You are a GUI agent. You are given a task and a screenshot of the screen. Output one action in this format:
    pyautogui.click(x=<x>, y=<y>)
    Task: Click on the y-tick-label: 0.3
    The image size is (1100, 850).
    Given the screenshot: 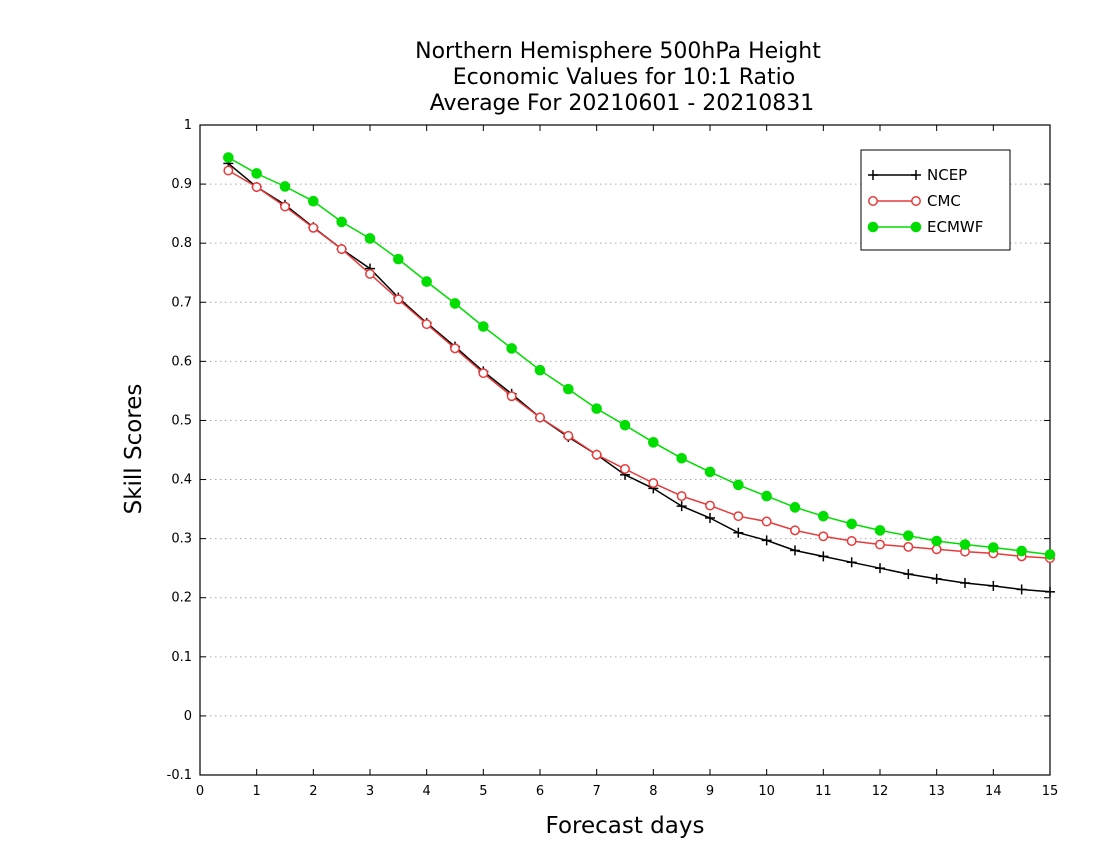 What is the action you would take?
    pyautogui.click(x=181, y=539)
    